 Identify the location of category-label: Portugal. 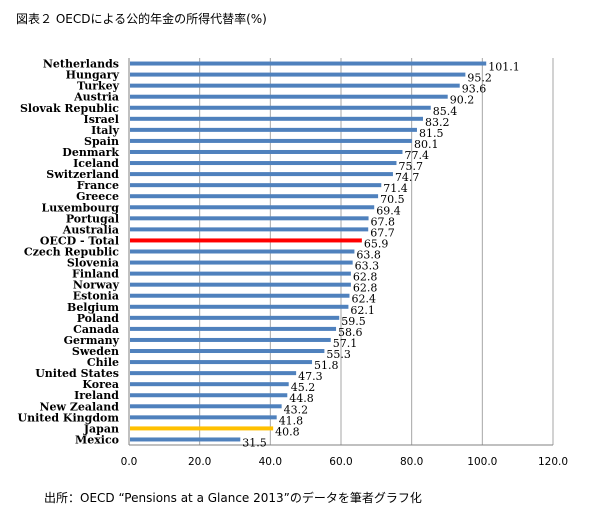
(92, 218).